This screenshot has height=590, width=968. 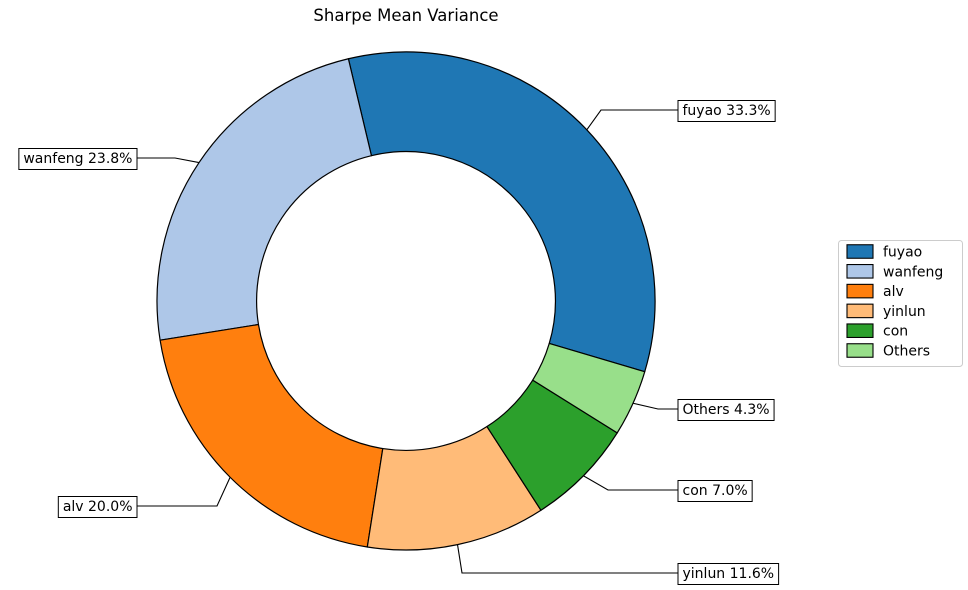 I want to click on leader-line-yinlun, so click(x=567, y=559).